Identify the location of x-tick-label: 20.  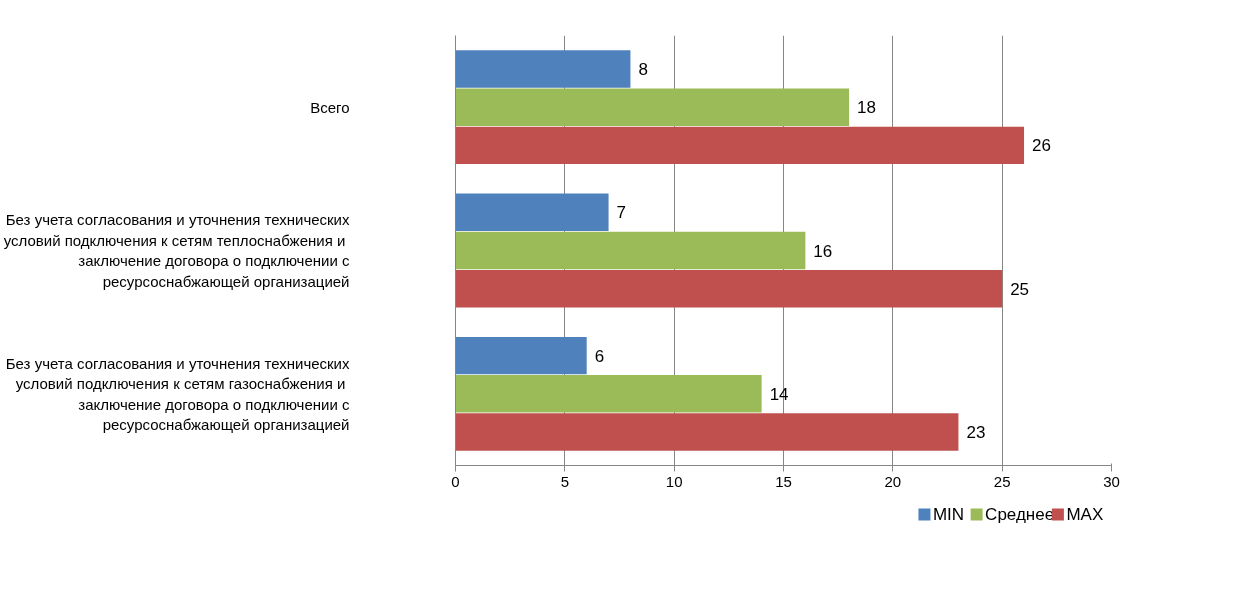
(893, 481).